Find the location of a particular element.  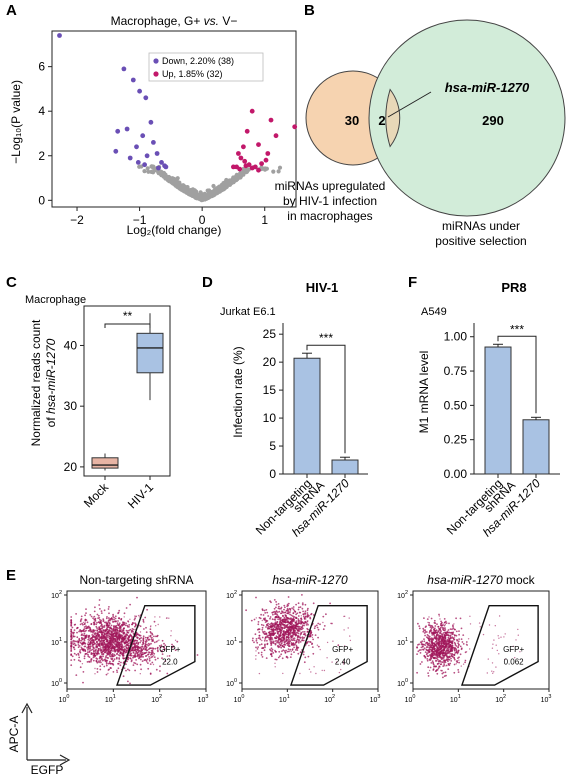

legend-down-text: Down, 2.20% (38) is located at coordinates (198, 61).